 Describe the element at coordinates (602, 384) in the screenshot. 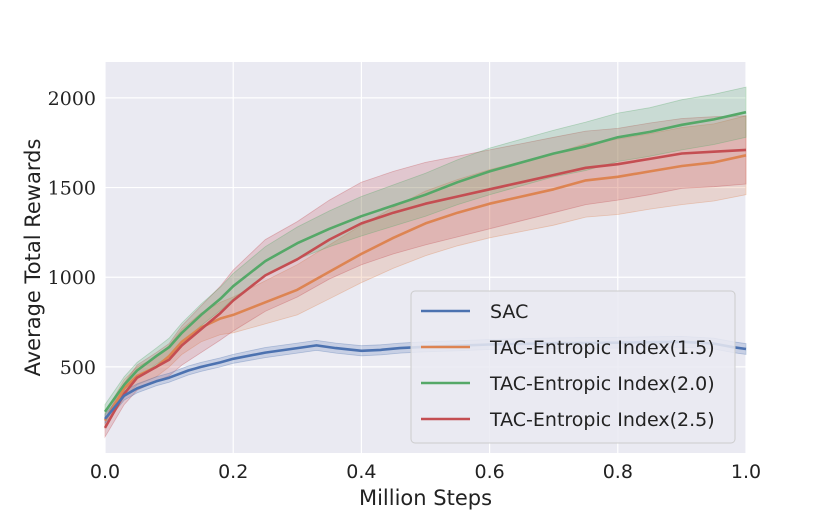

I see `legend-label: TAC-Entropic Index(2.0)` at that location.